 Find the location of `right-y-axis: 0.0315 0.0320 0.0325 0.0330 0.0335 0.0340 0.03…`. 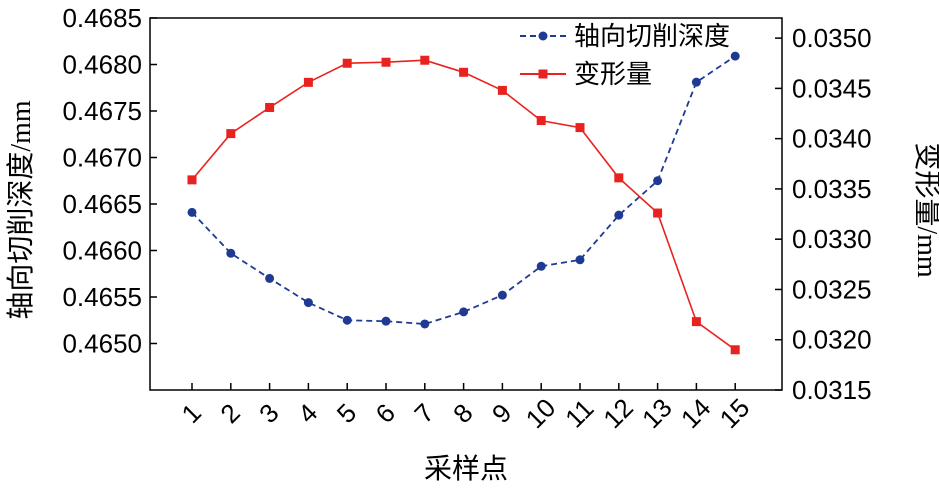

right-y-axis: 0.0315 0.0320 0.0325 0.0330 0.0335 0.0340 0.03… is located at coordinates (823, 214).